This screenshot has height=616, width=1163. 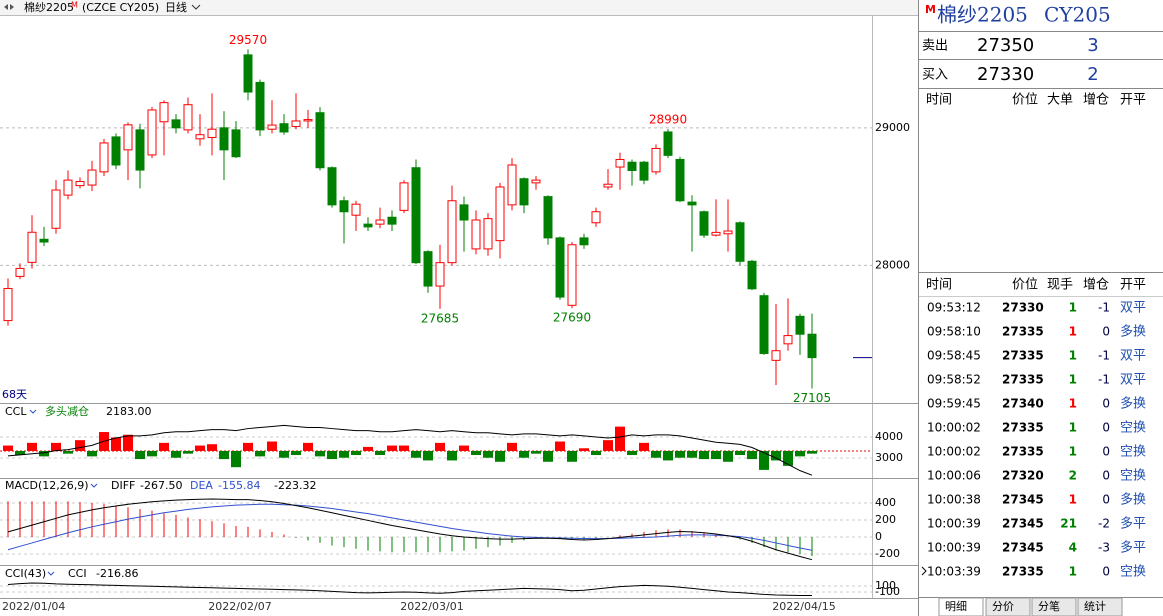 I want to click on bid-volume: 2, so click(x=1092, y=74).